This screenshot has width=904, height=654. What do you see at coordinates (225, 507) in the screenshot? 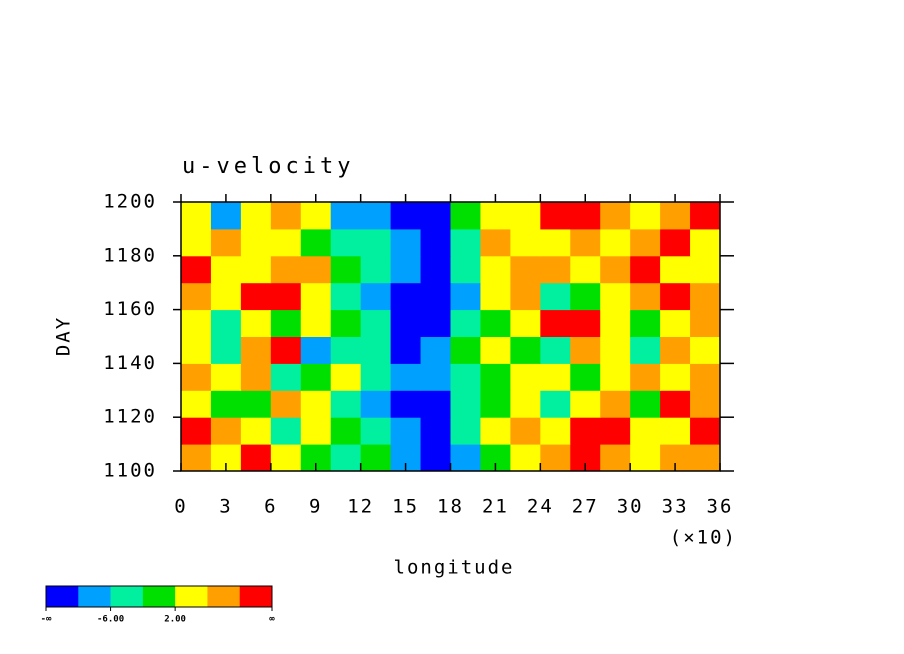
I see `x-tick-label: 3` at bounding box center [225, 507].